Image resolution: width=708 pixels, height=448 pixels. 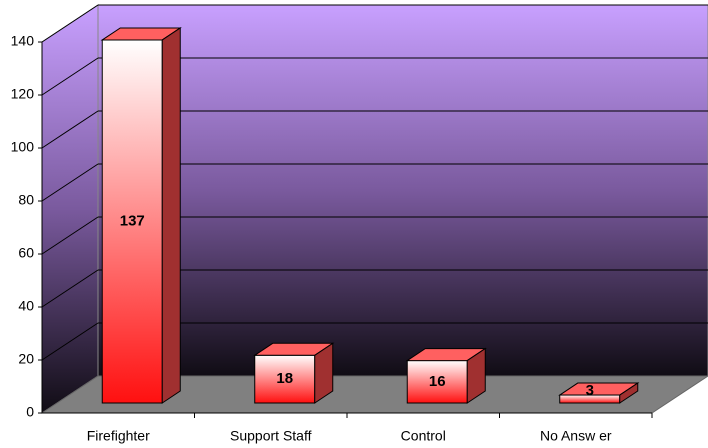 I want to click on x-tick-label: Firefighter, so click(x=118, y=436).